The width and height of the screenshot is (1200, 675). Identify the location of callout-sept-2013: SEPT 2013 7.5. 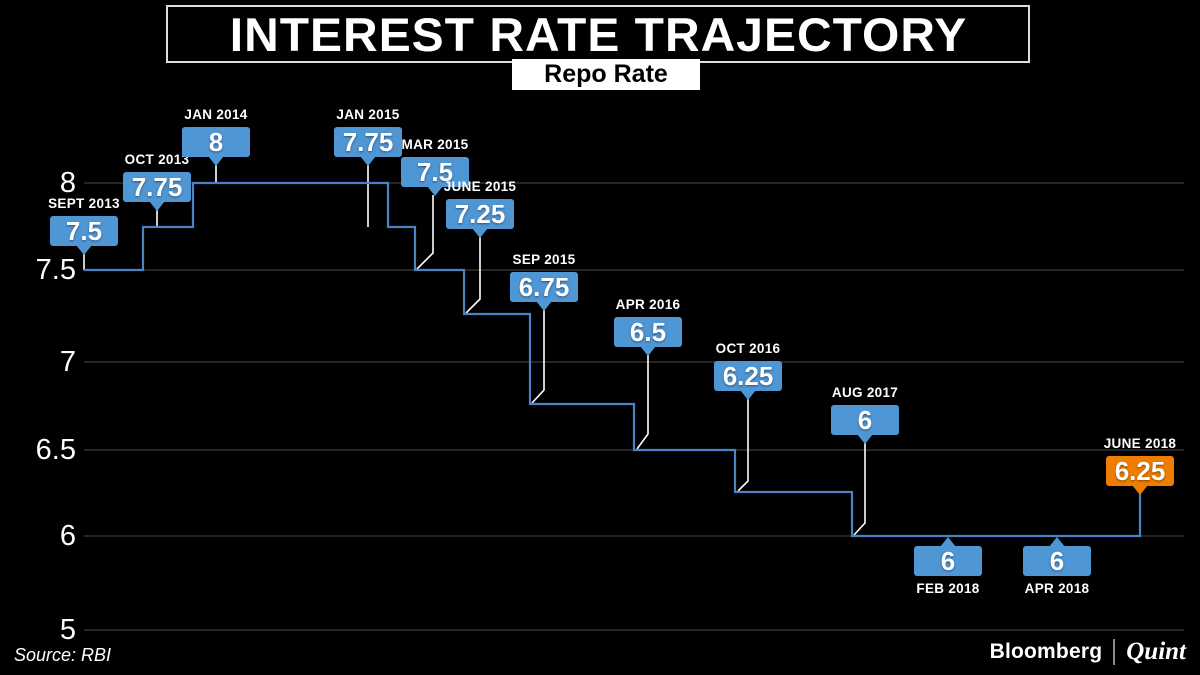
(84, 225).